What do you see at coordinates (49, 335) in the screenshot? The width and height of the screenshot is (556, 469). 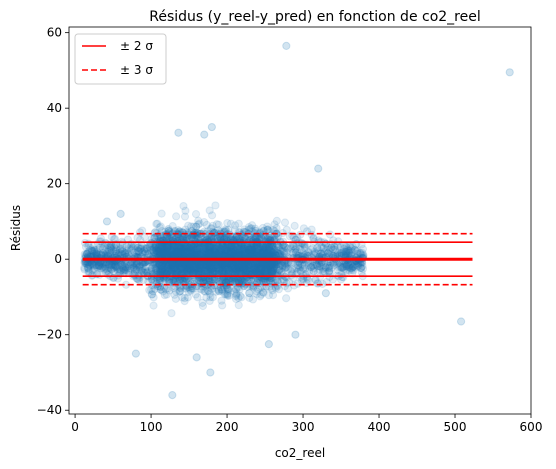 I see `y-tick-label: −20` at bounding box center [49, 335].